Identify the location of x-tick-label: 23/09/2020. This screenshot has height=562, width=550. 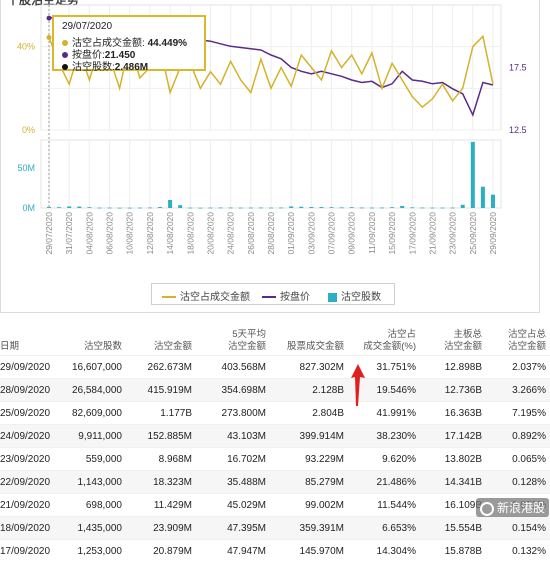
(453, 233).